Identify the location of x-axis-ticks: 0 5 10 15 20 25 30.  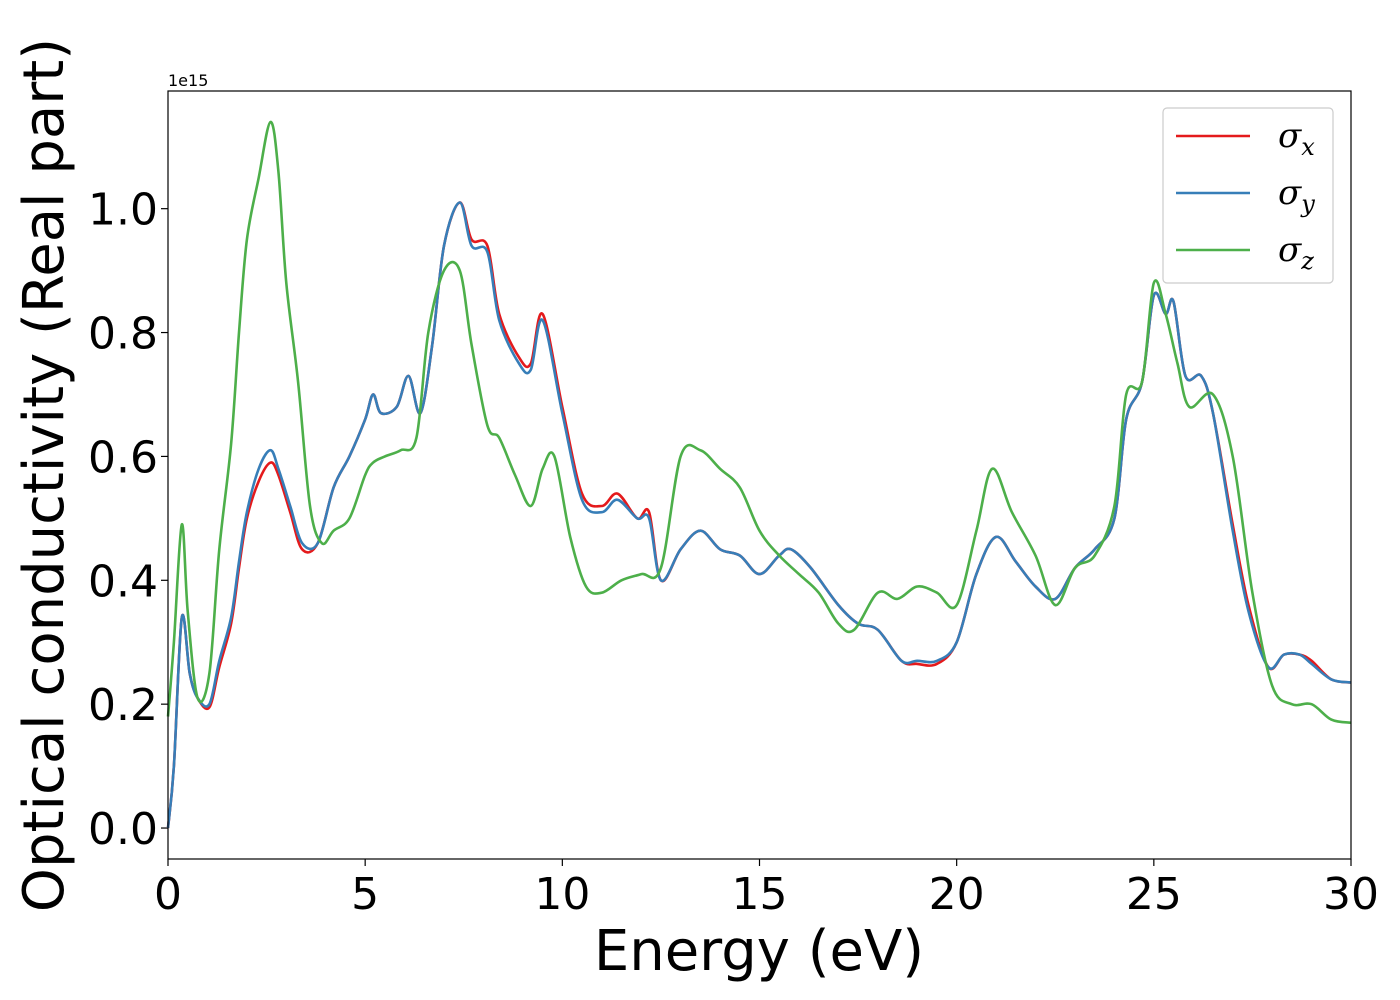
(766, 889).